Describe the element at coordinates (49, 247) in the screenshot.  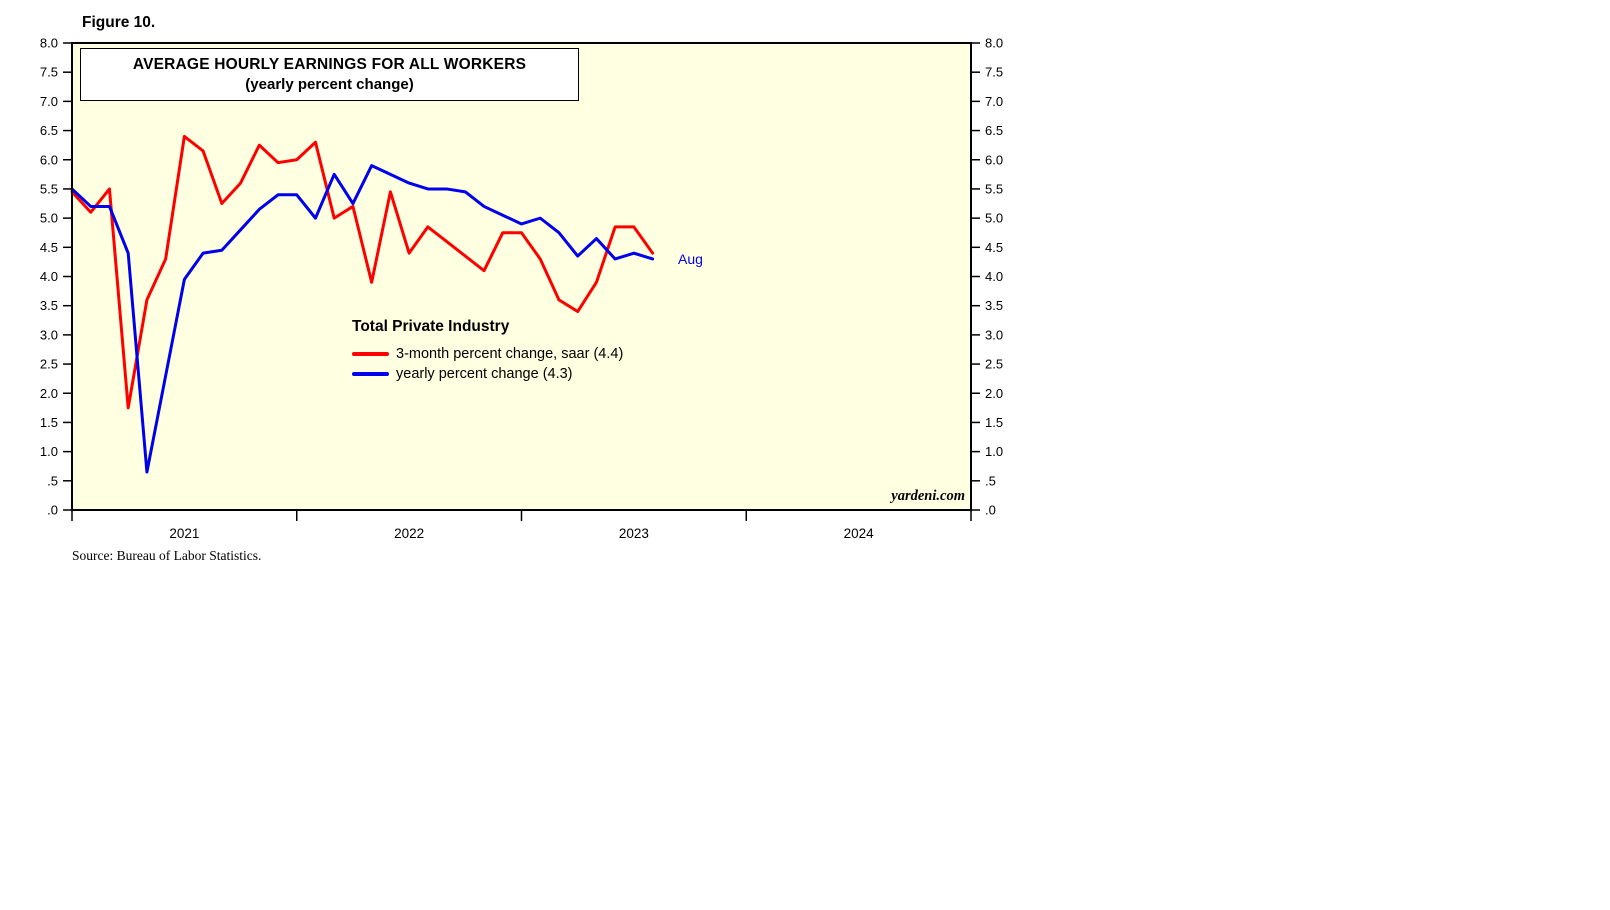
I see `y-axis-label-left: 4.5` at that location.